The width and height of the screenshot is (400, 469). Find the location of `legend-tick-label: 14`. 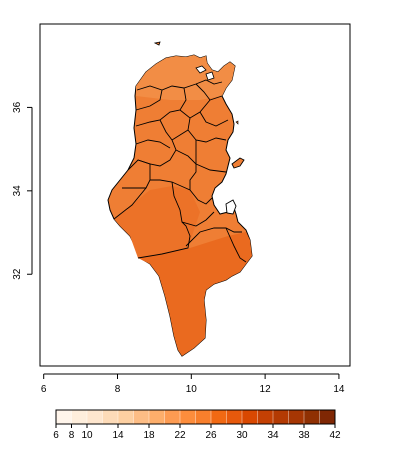

legend-tick-label: 14 is located at coordinates (118, 435).